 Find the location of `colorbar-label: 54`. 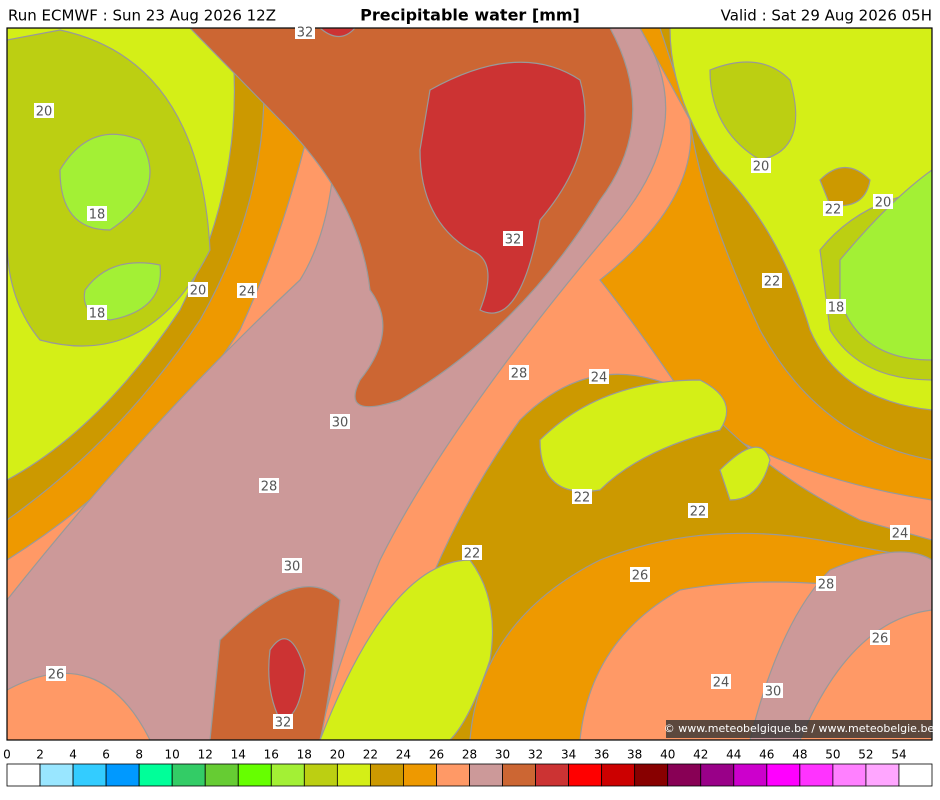

colorbar-label: 54 is located at coordinates (898, 755).